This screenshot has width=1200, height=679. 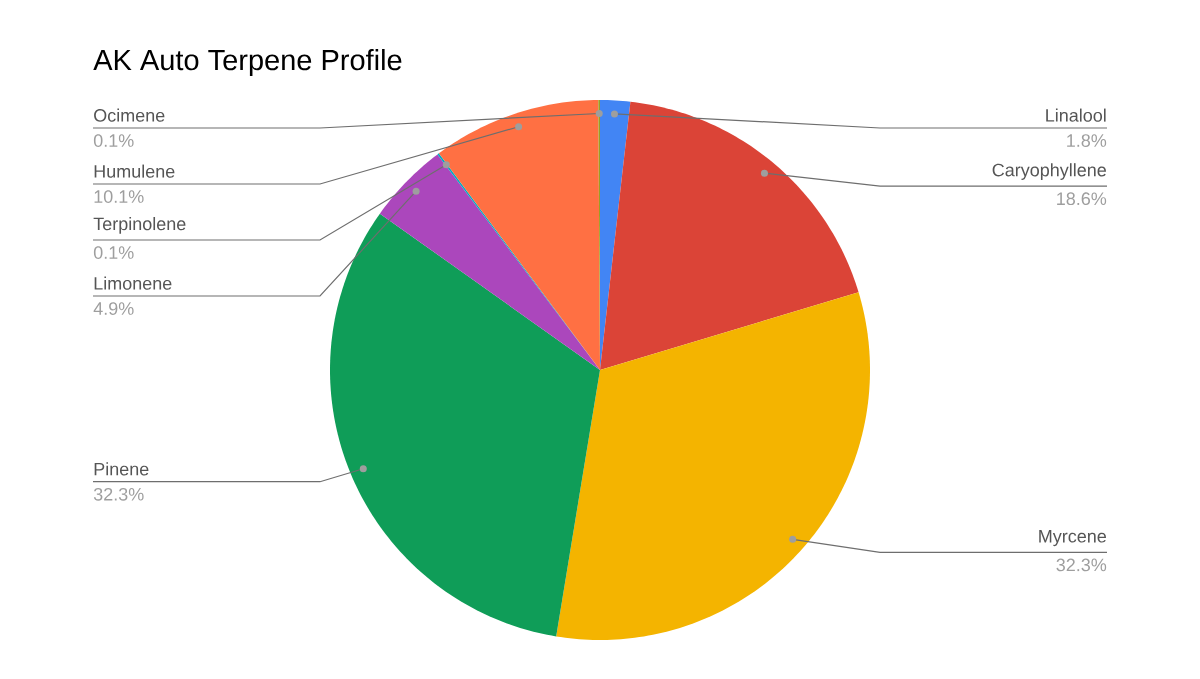 I want to click on data-label: 4.9%, so click(x=113, y=308).